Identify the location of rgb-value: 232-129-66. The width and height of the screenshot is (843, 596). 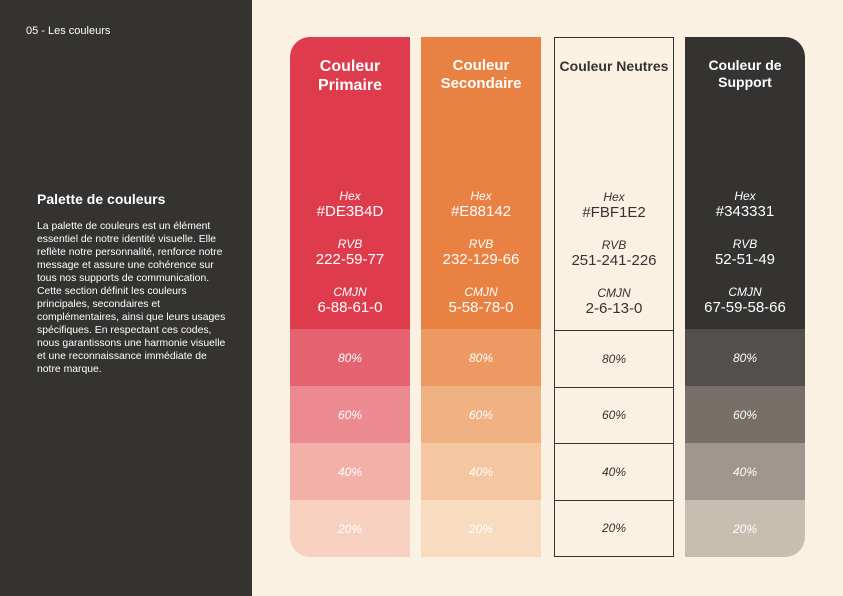
(481, 259).